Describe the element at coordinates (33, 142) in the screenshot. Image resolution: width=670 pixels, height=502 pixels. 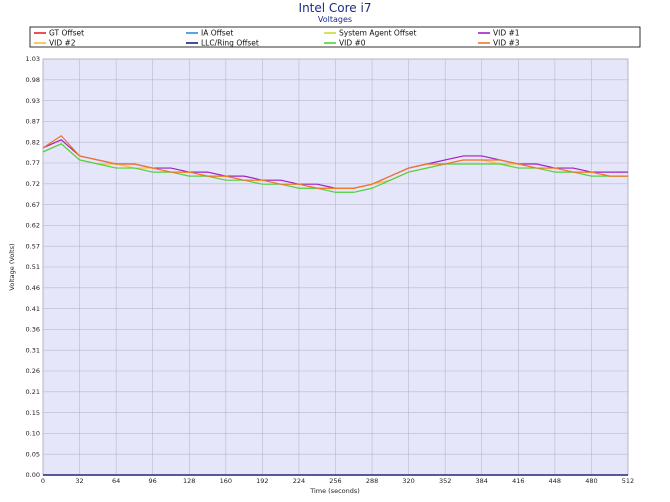
I see `y-tick-label: 0.82` at that location.